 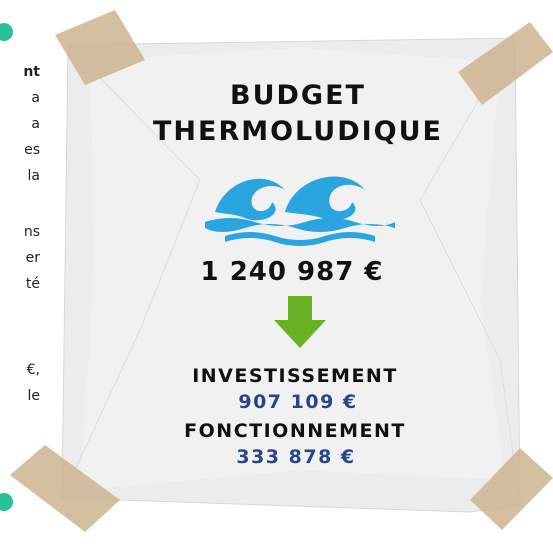 I want to click on total: 1 240 987 €, so click(x=292, y=272).